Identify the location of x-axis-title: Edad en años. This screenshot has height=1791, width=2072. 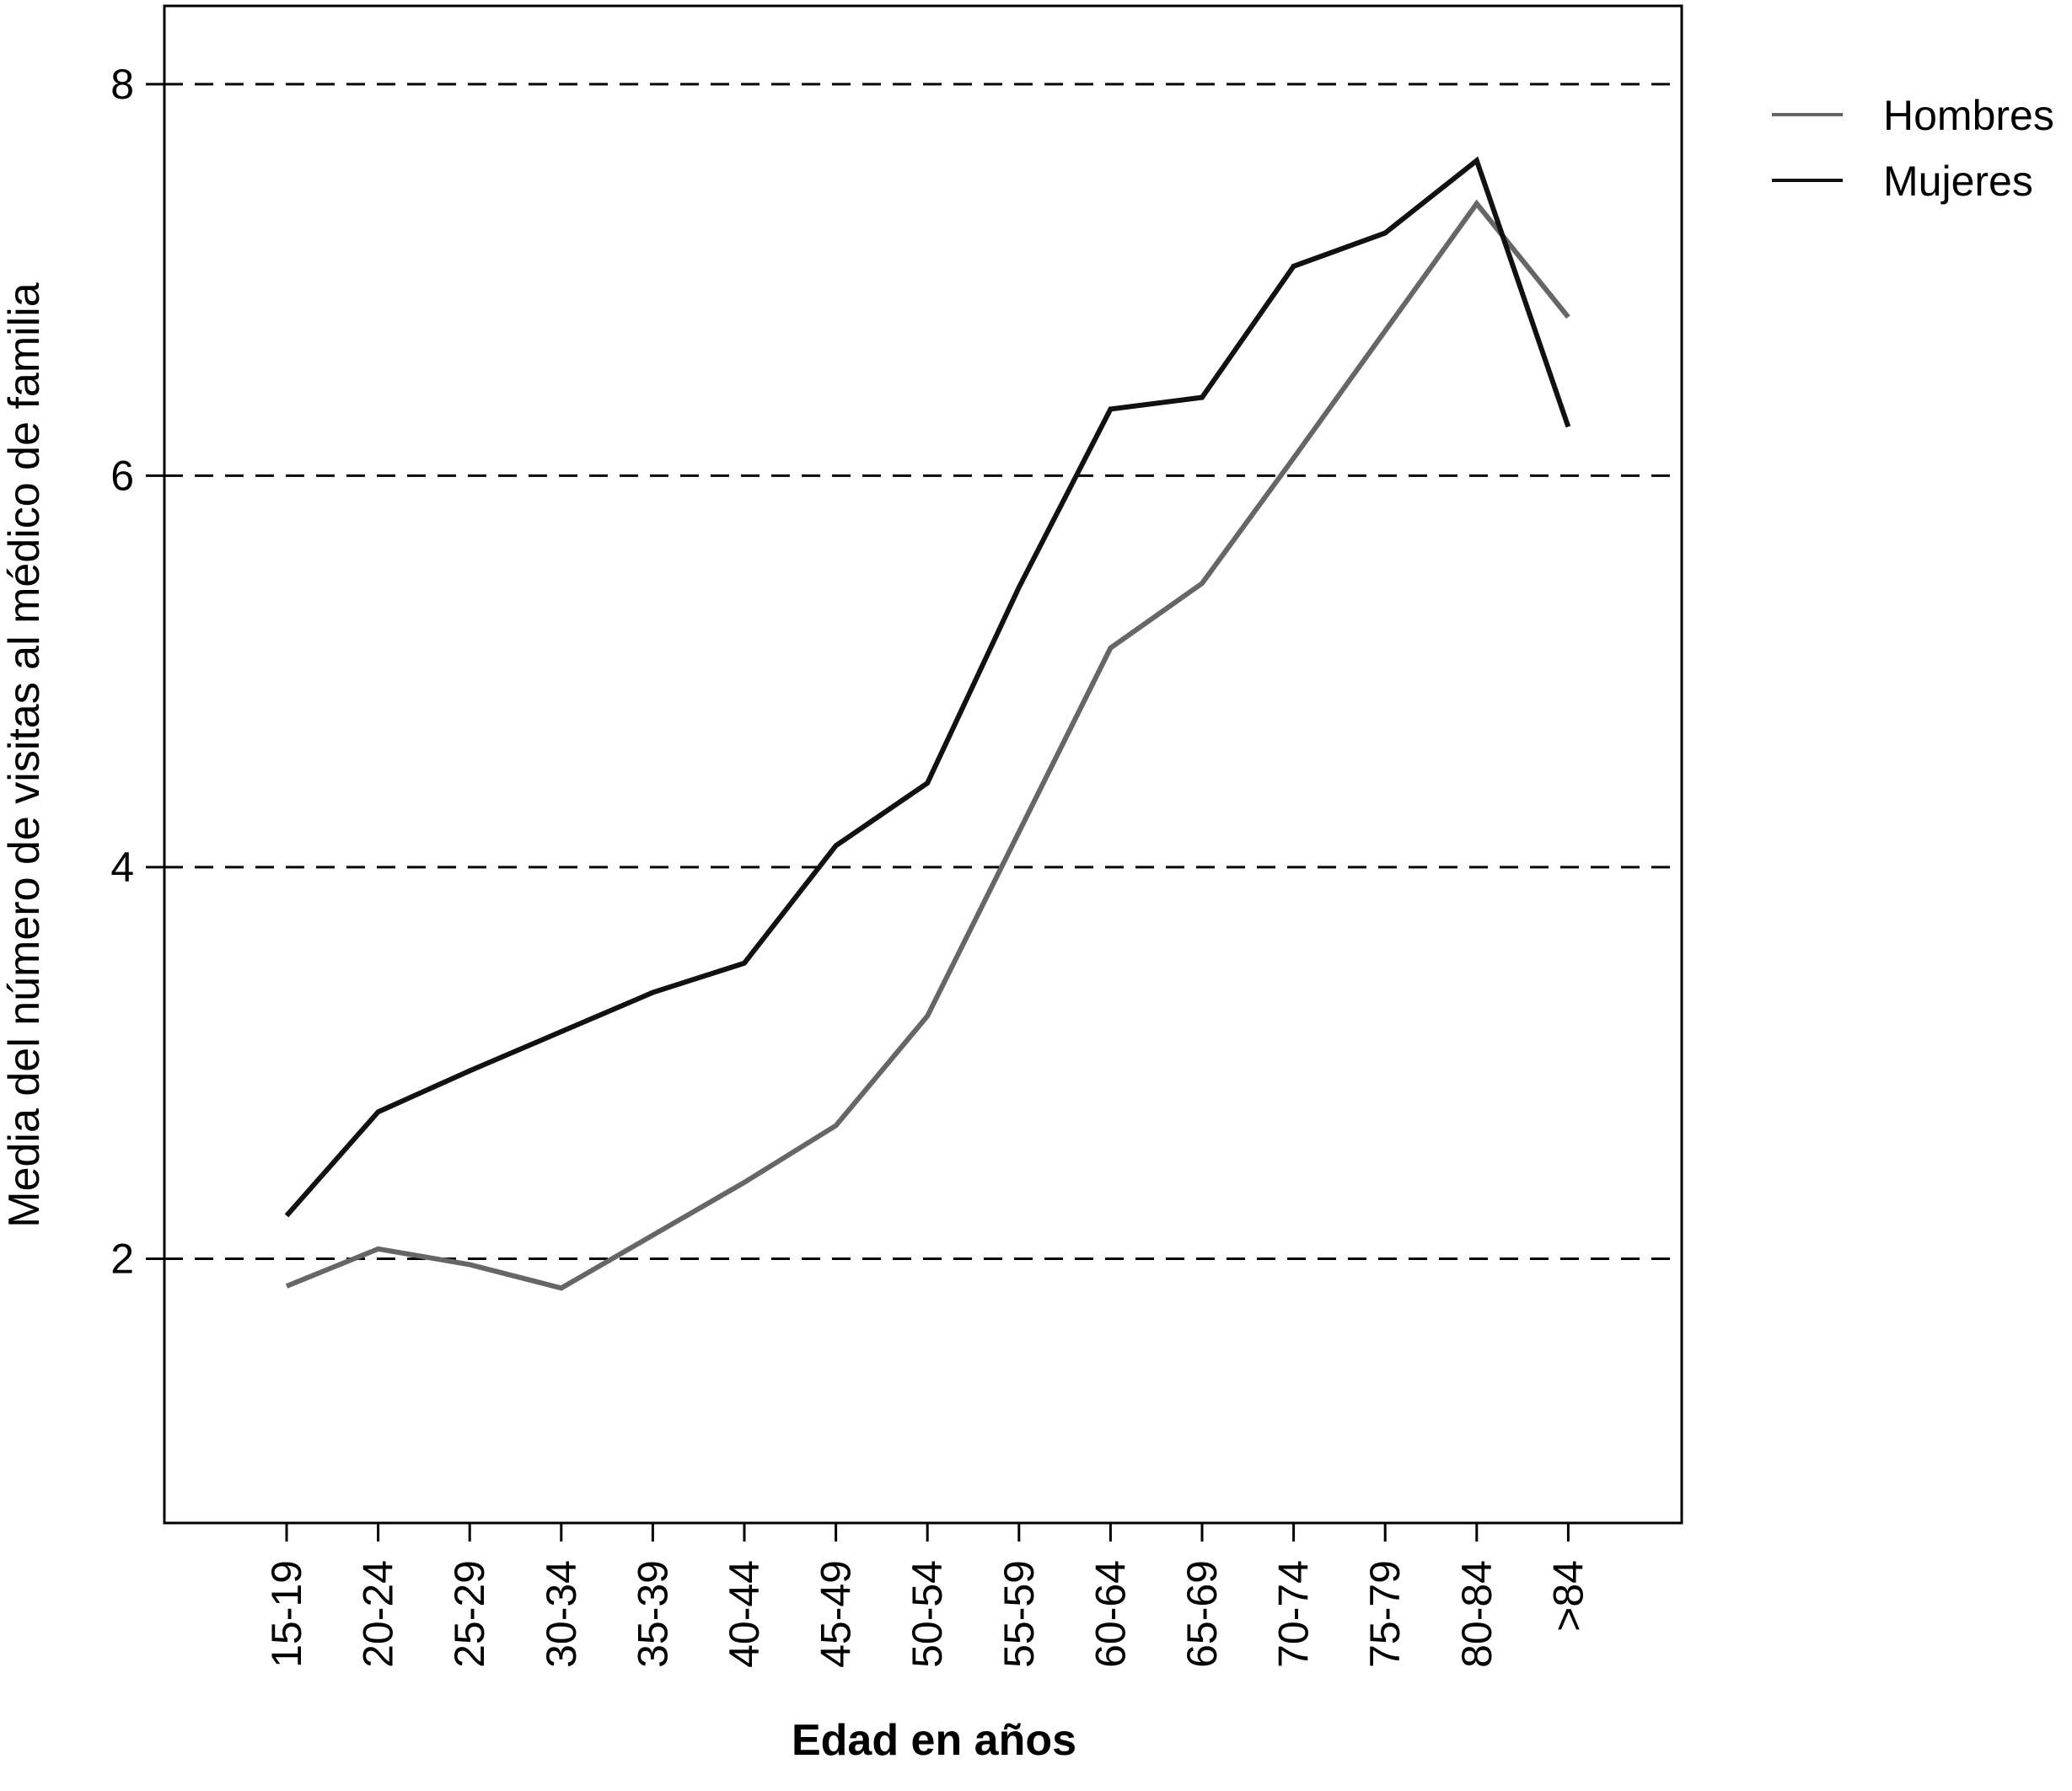
(934, 1740).